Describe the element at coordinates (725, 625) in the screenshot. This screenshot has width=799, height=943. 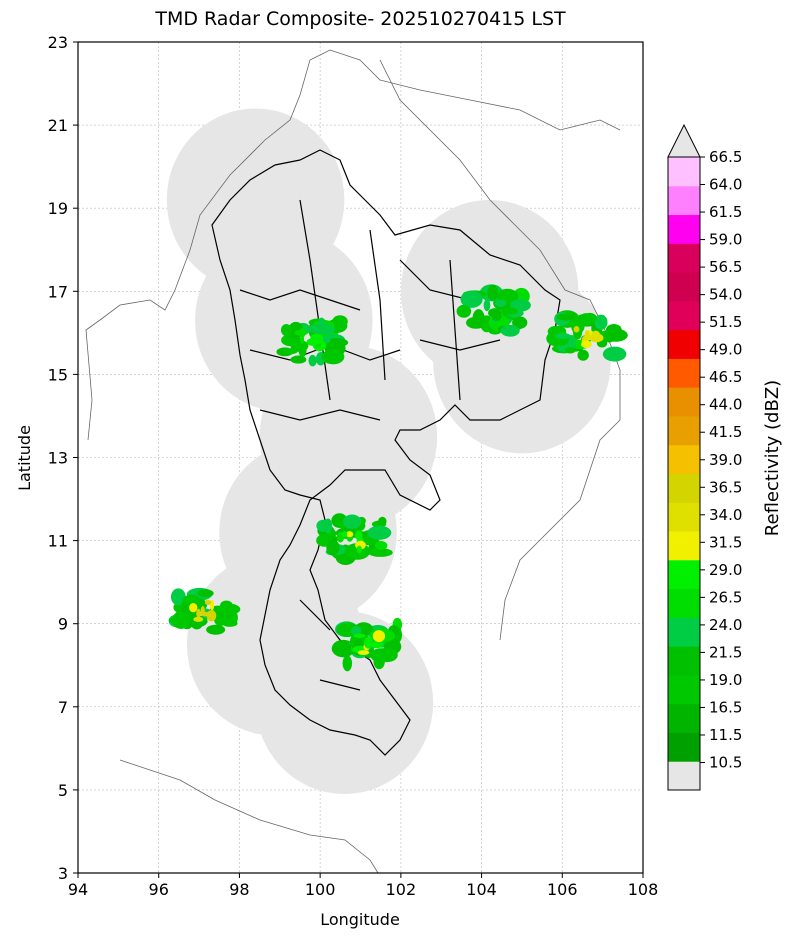
I see `colorbar-level-label: 24.0` at that location.